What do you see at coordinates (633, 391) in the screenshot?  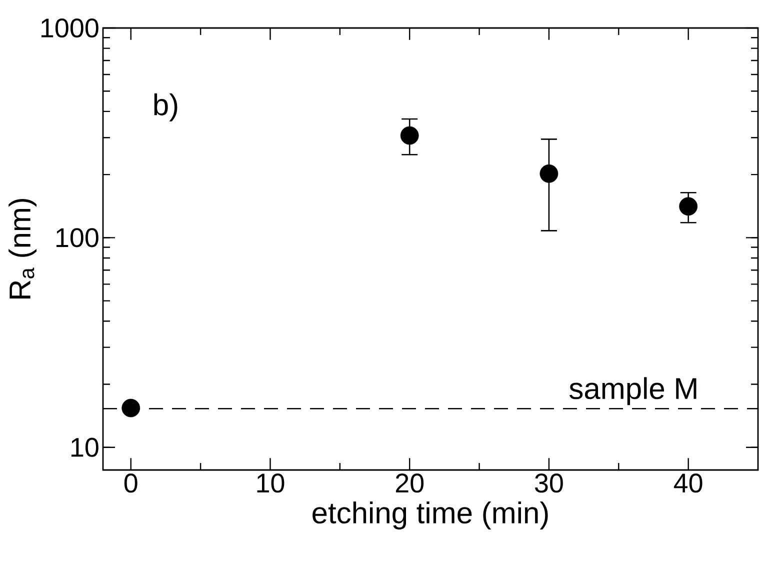 I see `ref-line-label: sample M` at bounding box center [633, 391].